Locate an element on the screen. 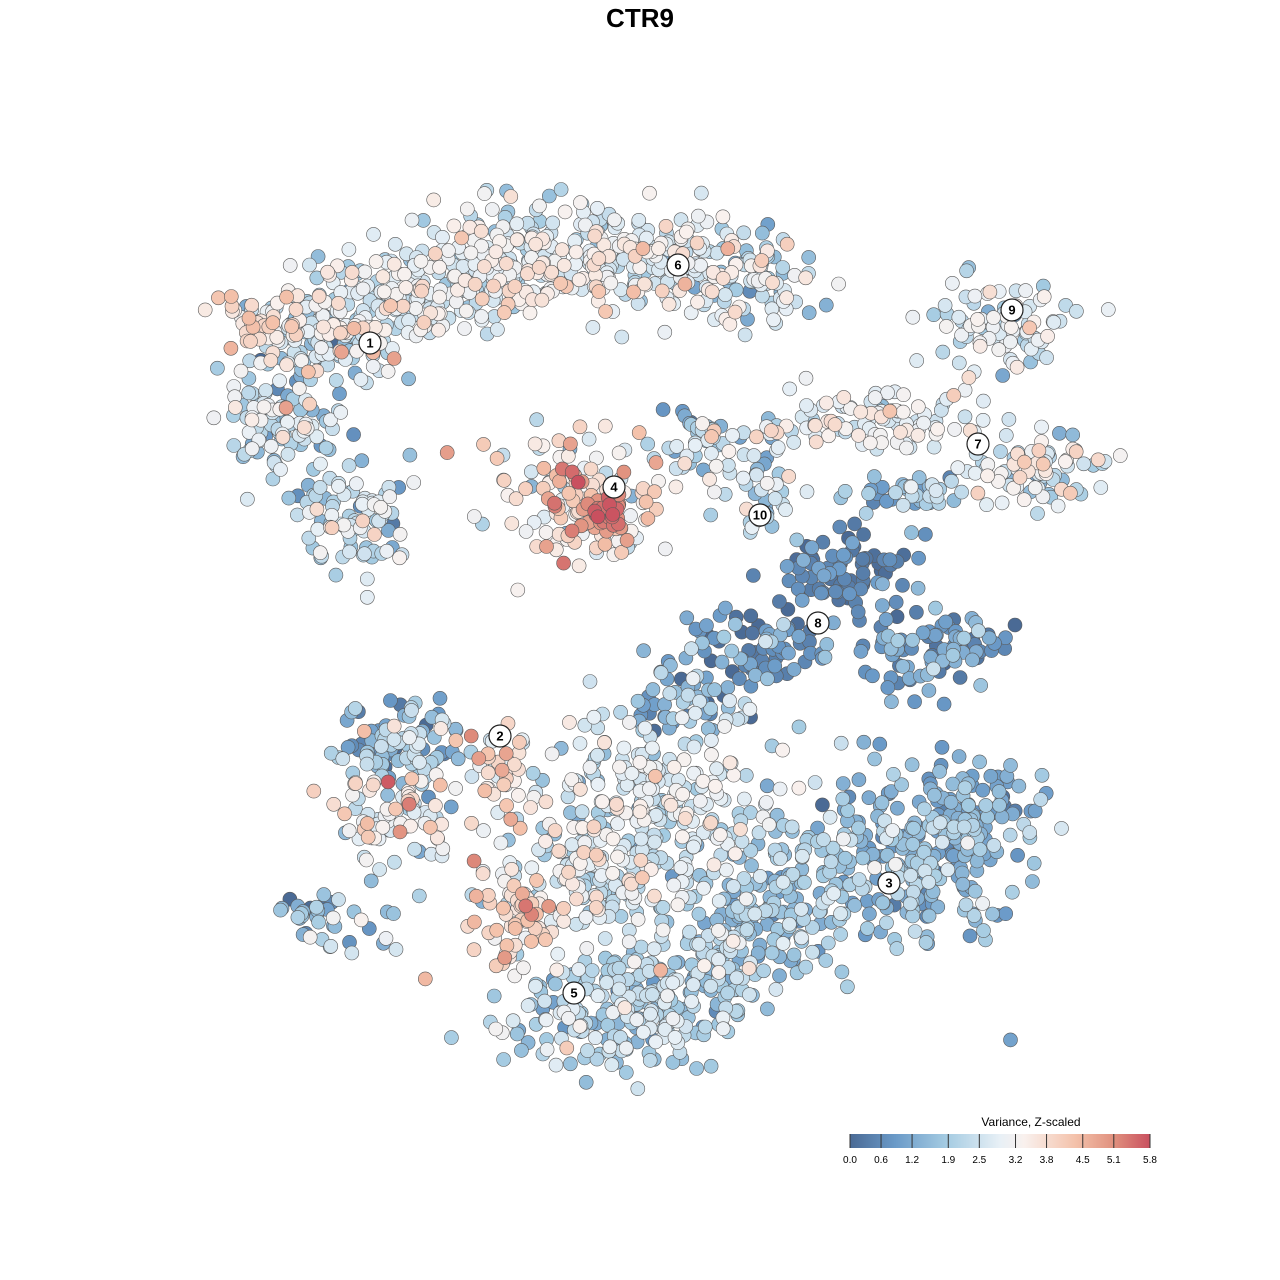  cluster-label-text: 2 is located at coordinates (499, 736).